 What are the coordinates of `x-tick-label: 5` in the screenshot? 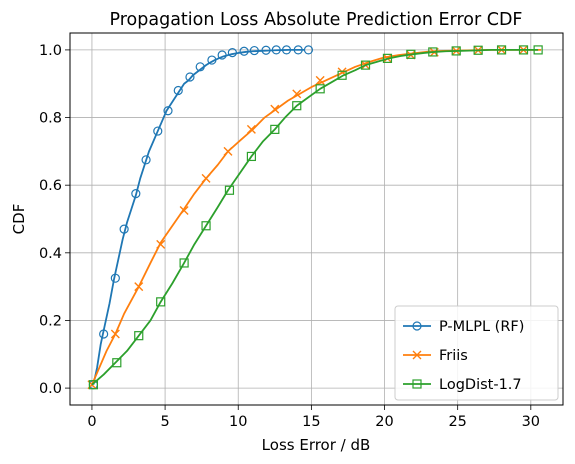 It's located at (164, 422).